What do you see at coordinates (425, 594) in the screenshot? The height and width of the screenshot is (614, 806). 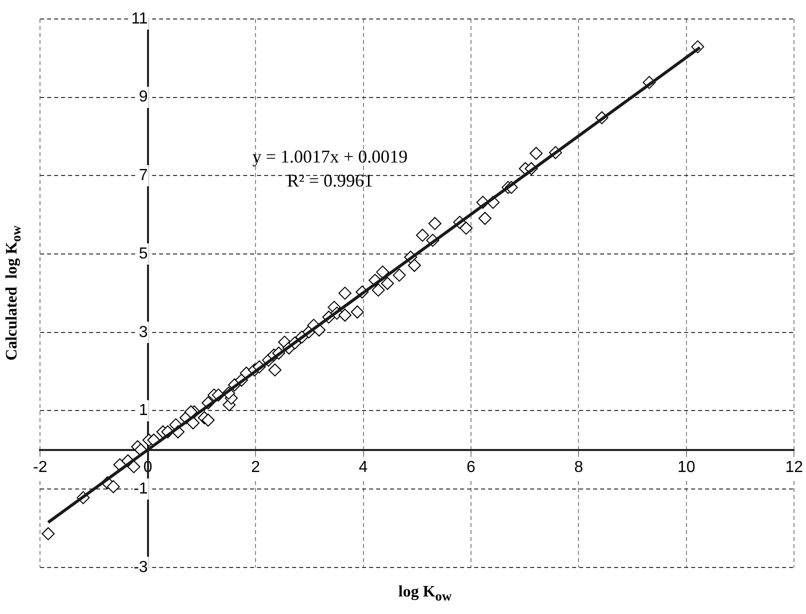 I see `x-axis-title: log K$_{ow}$` at bounding box center [425, 594].